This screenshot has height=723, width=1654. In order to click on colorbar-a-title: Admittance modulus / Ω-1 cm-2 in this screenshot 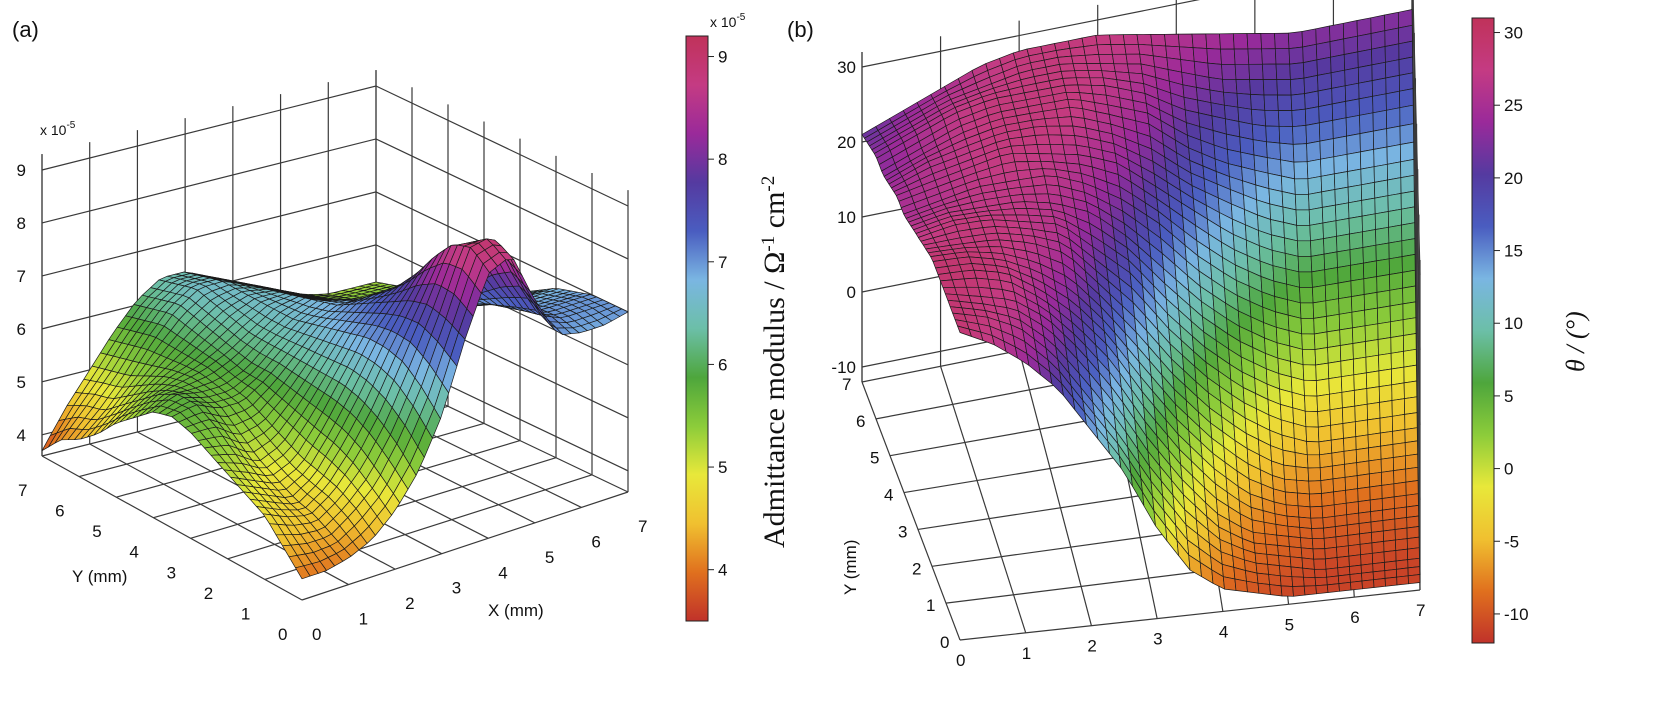, I will do `click(774, 362)`.